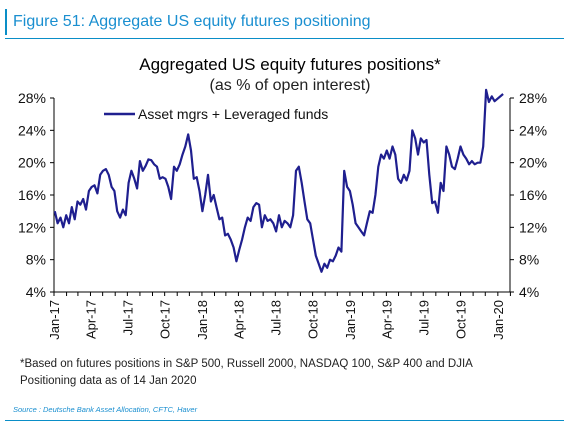  Describe the element at coordinates (533, 130) in the screenshot. I see `y-tick-label-right: 24%` at that location.